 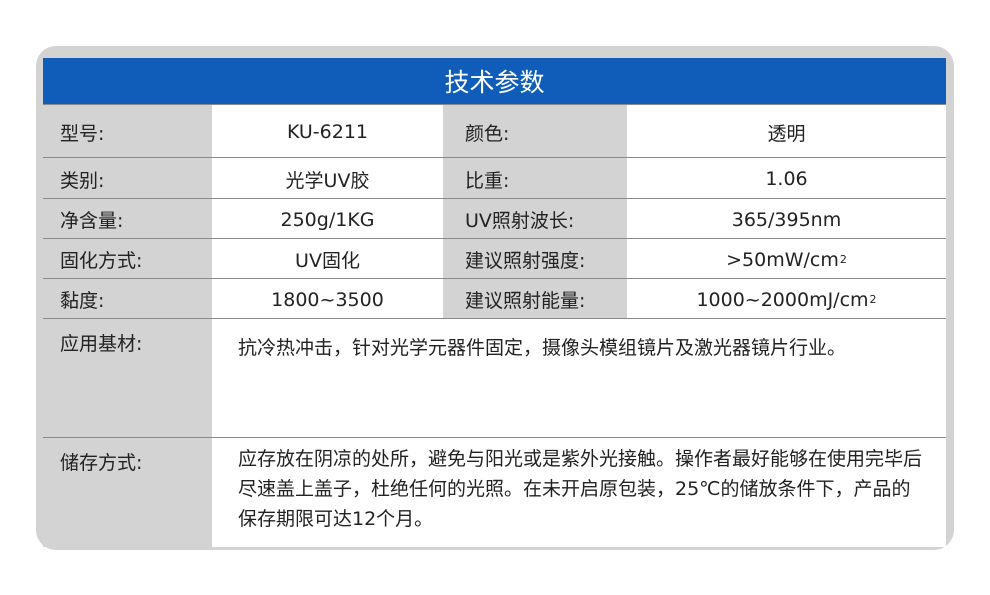 I want to click on energy-text: 1000~2000mJ/cm, so click(x=782, y=299).